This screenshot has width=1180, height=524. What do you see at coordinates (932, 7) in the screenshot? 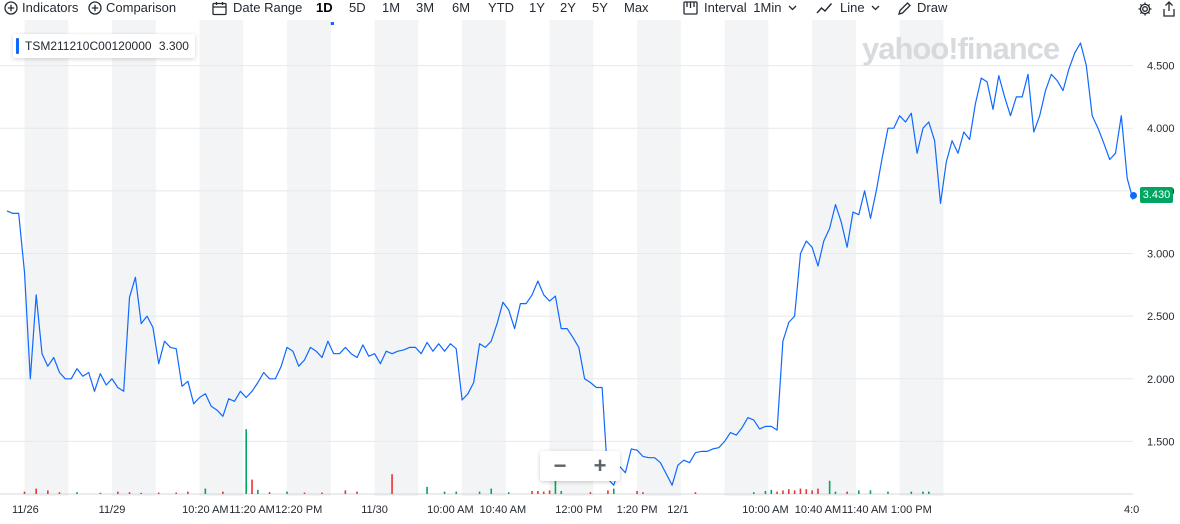
I see `draw-label: Draw` at bounding box center [932, 7].